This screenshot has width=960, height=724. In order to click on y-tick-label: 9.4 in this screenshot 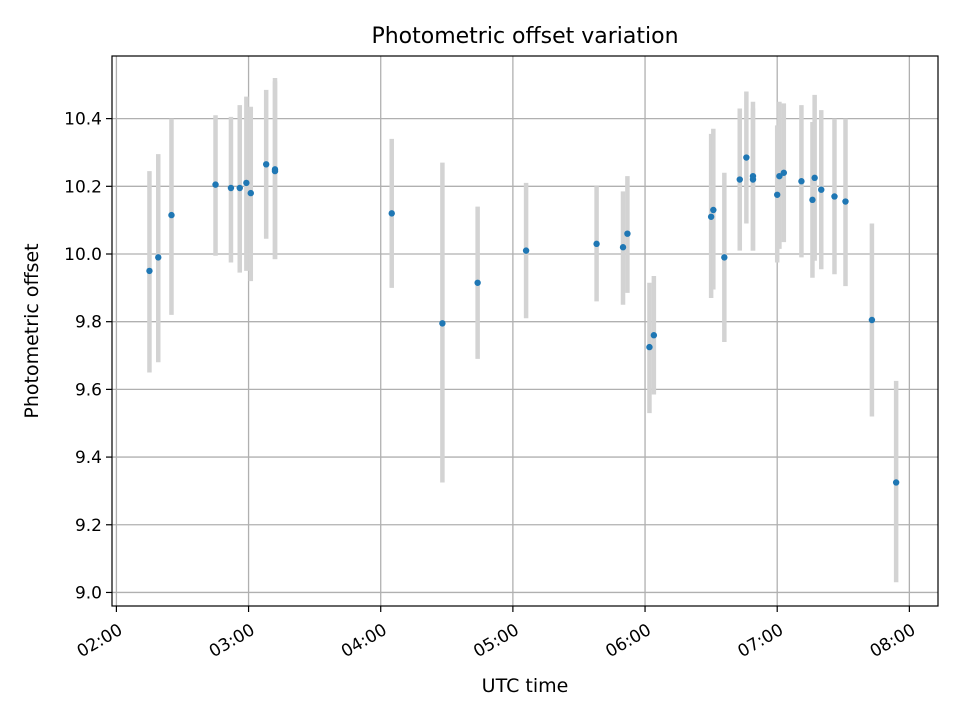, I will do `click(88, 458)`.